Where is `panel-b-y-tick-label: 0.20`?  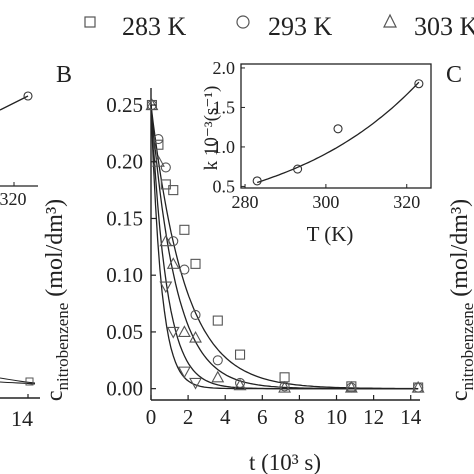
panel-b-y-tick-label: 0.20 is located at coordinates (124, 162).